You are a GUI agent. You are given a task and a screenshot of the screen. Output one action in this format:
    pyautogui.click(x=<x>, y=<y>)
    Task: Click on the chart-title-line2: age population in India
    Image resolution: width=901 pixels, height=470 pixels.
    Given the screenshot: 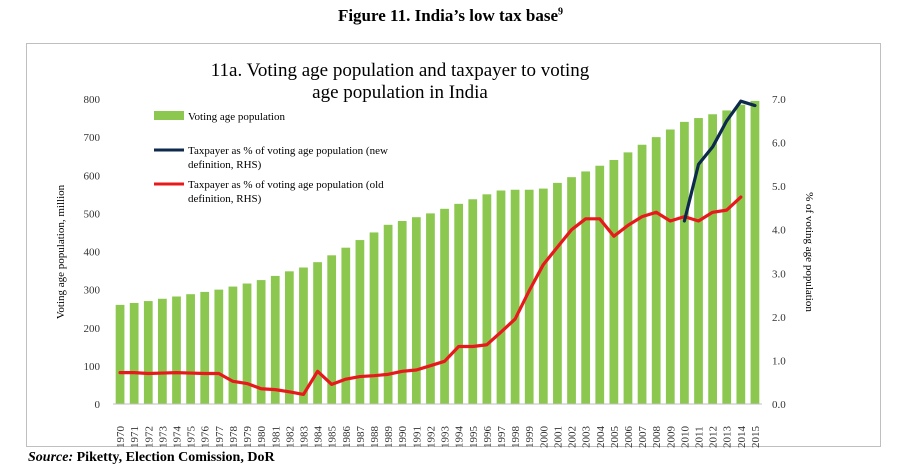 What is the action you would take?
    pyautogui.click(x=400, y=92)
    